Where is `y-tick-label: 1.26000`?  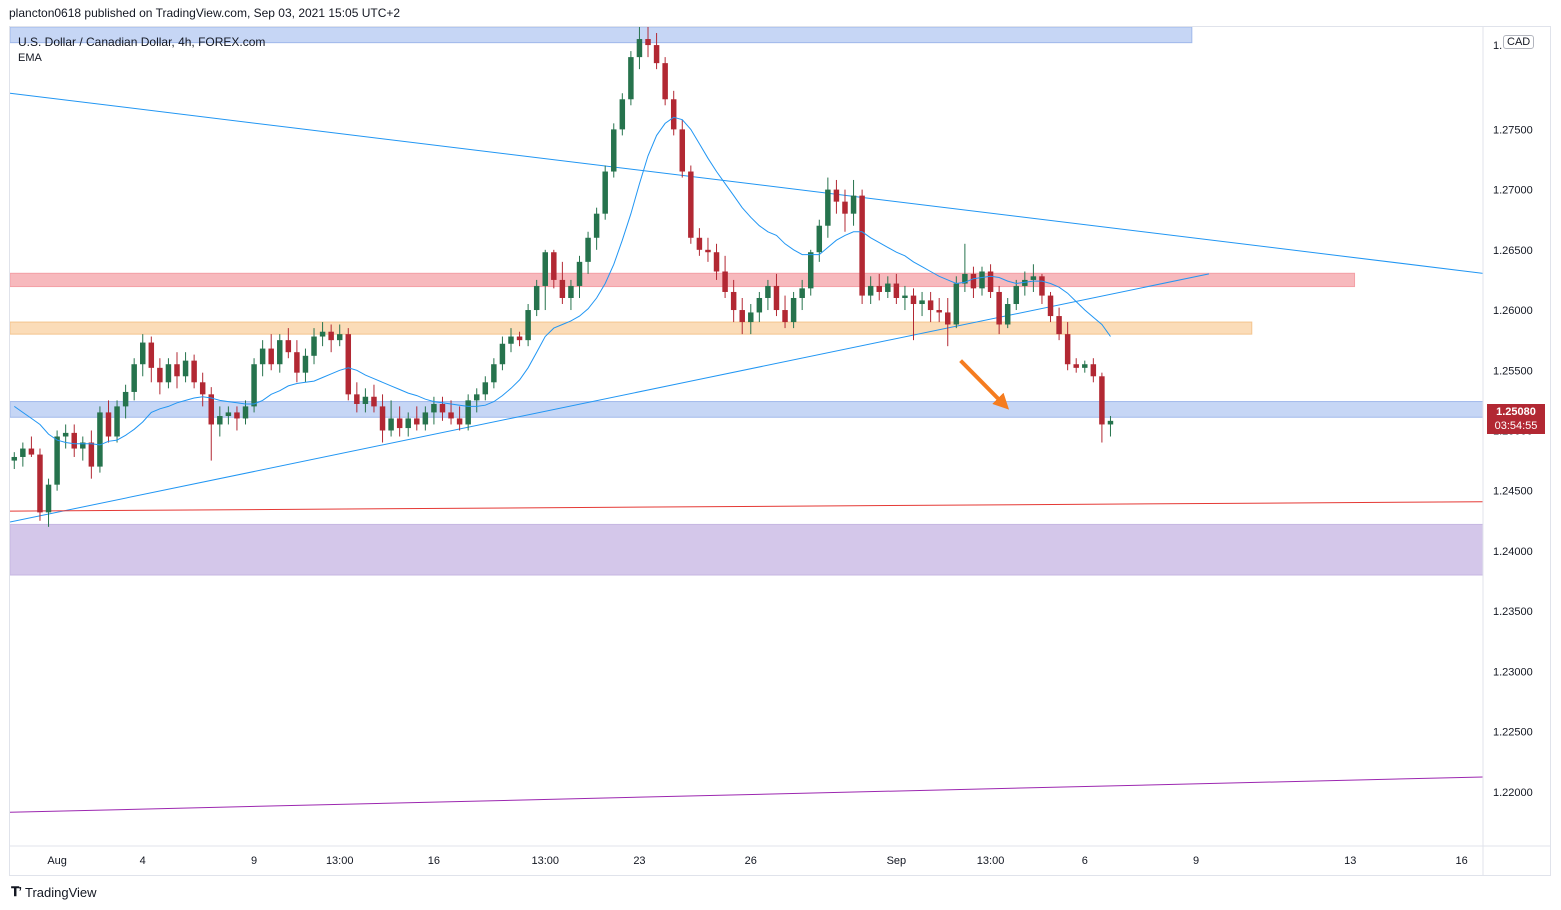
y-tick-label: 1.26000 is located at coordinates (1513, 311).